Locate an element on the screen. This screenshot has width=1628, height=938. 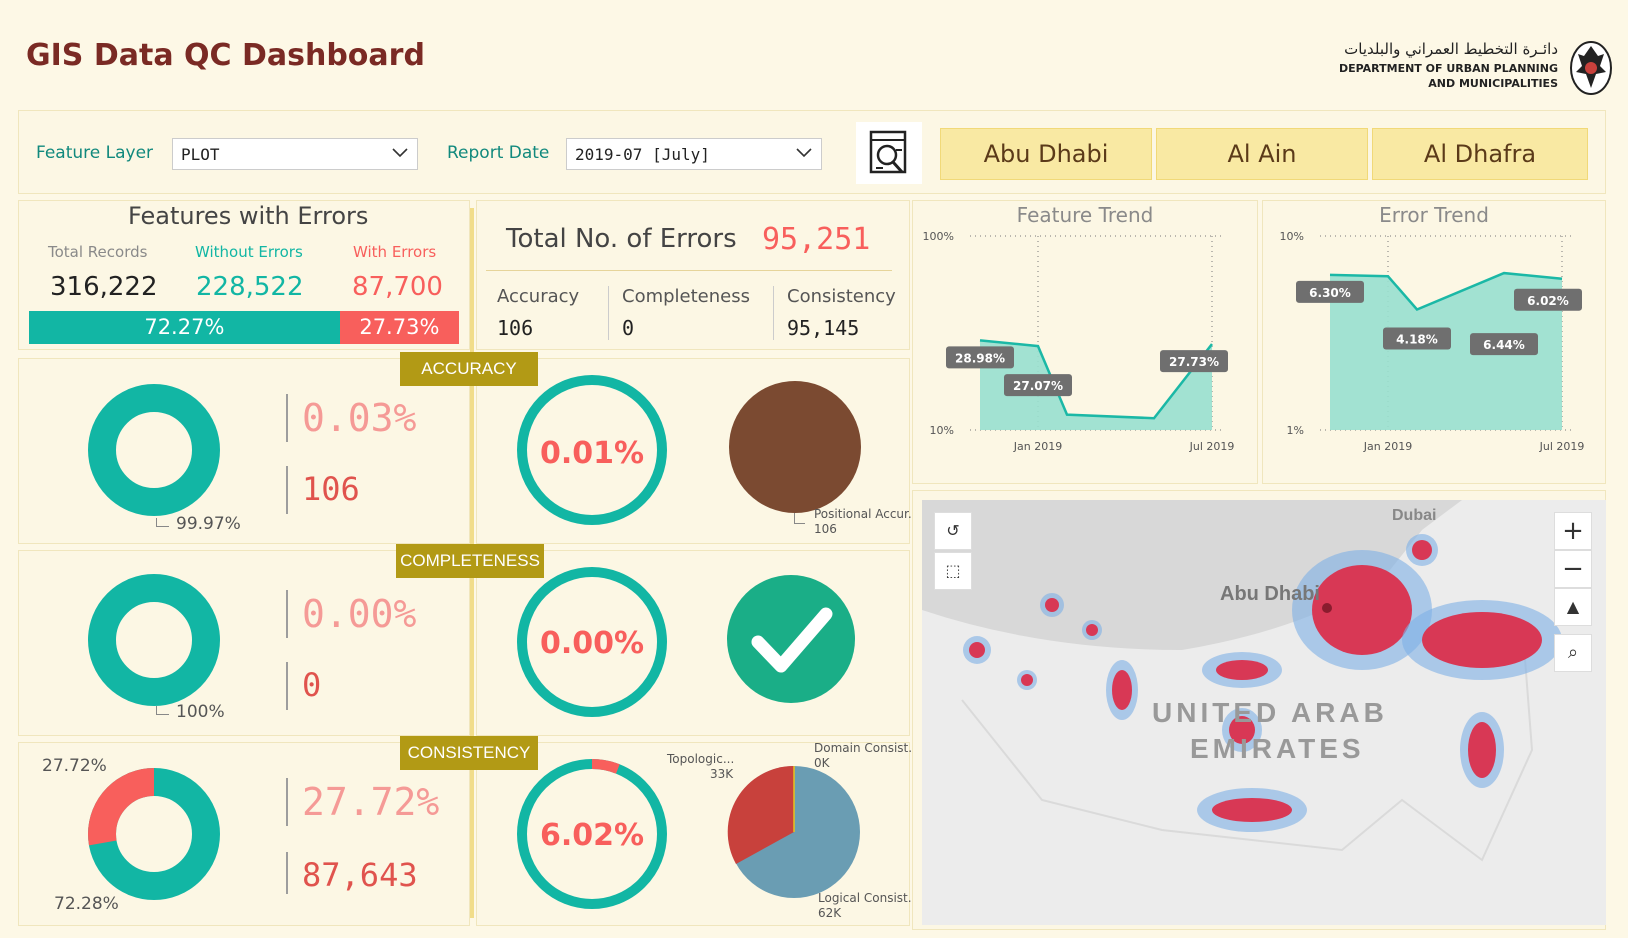
consistency-ring-pct: 6.02% is located at coordinates (592, 835).